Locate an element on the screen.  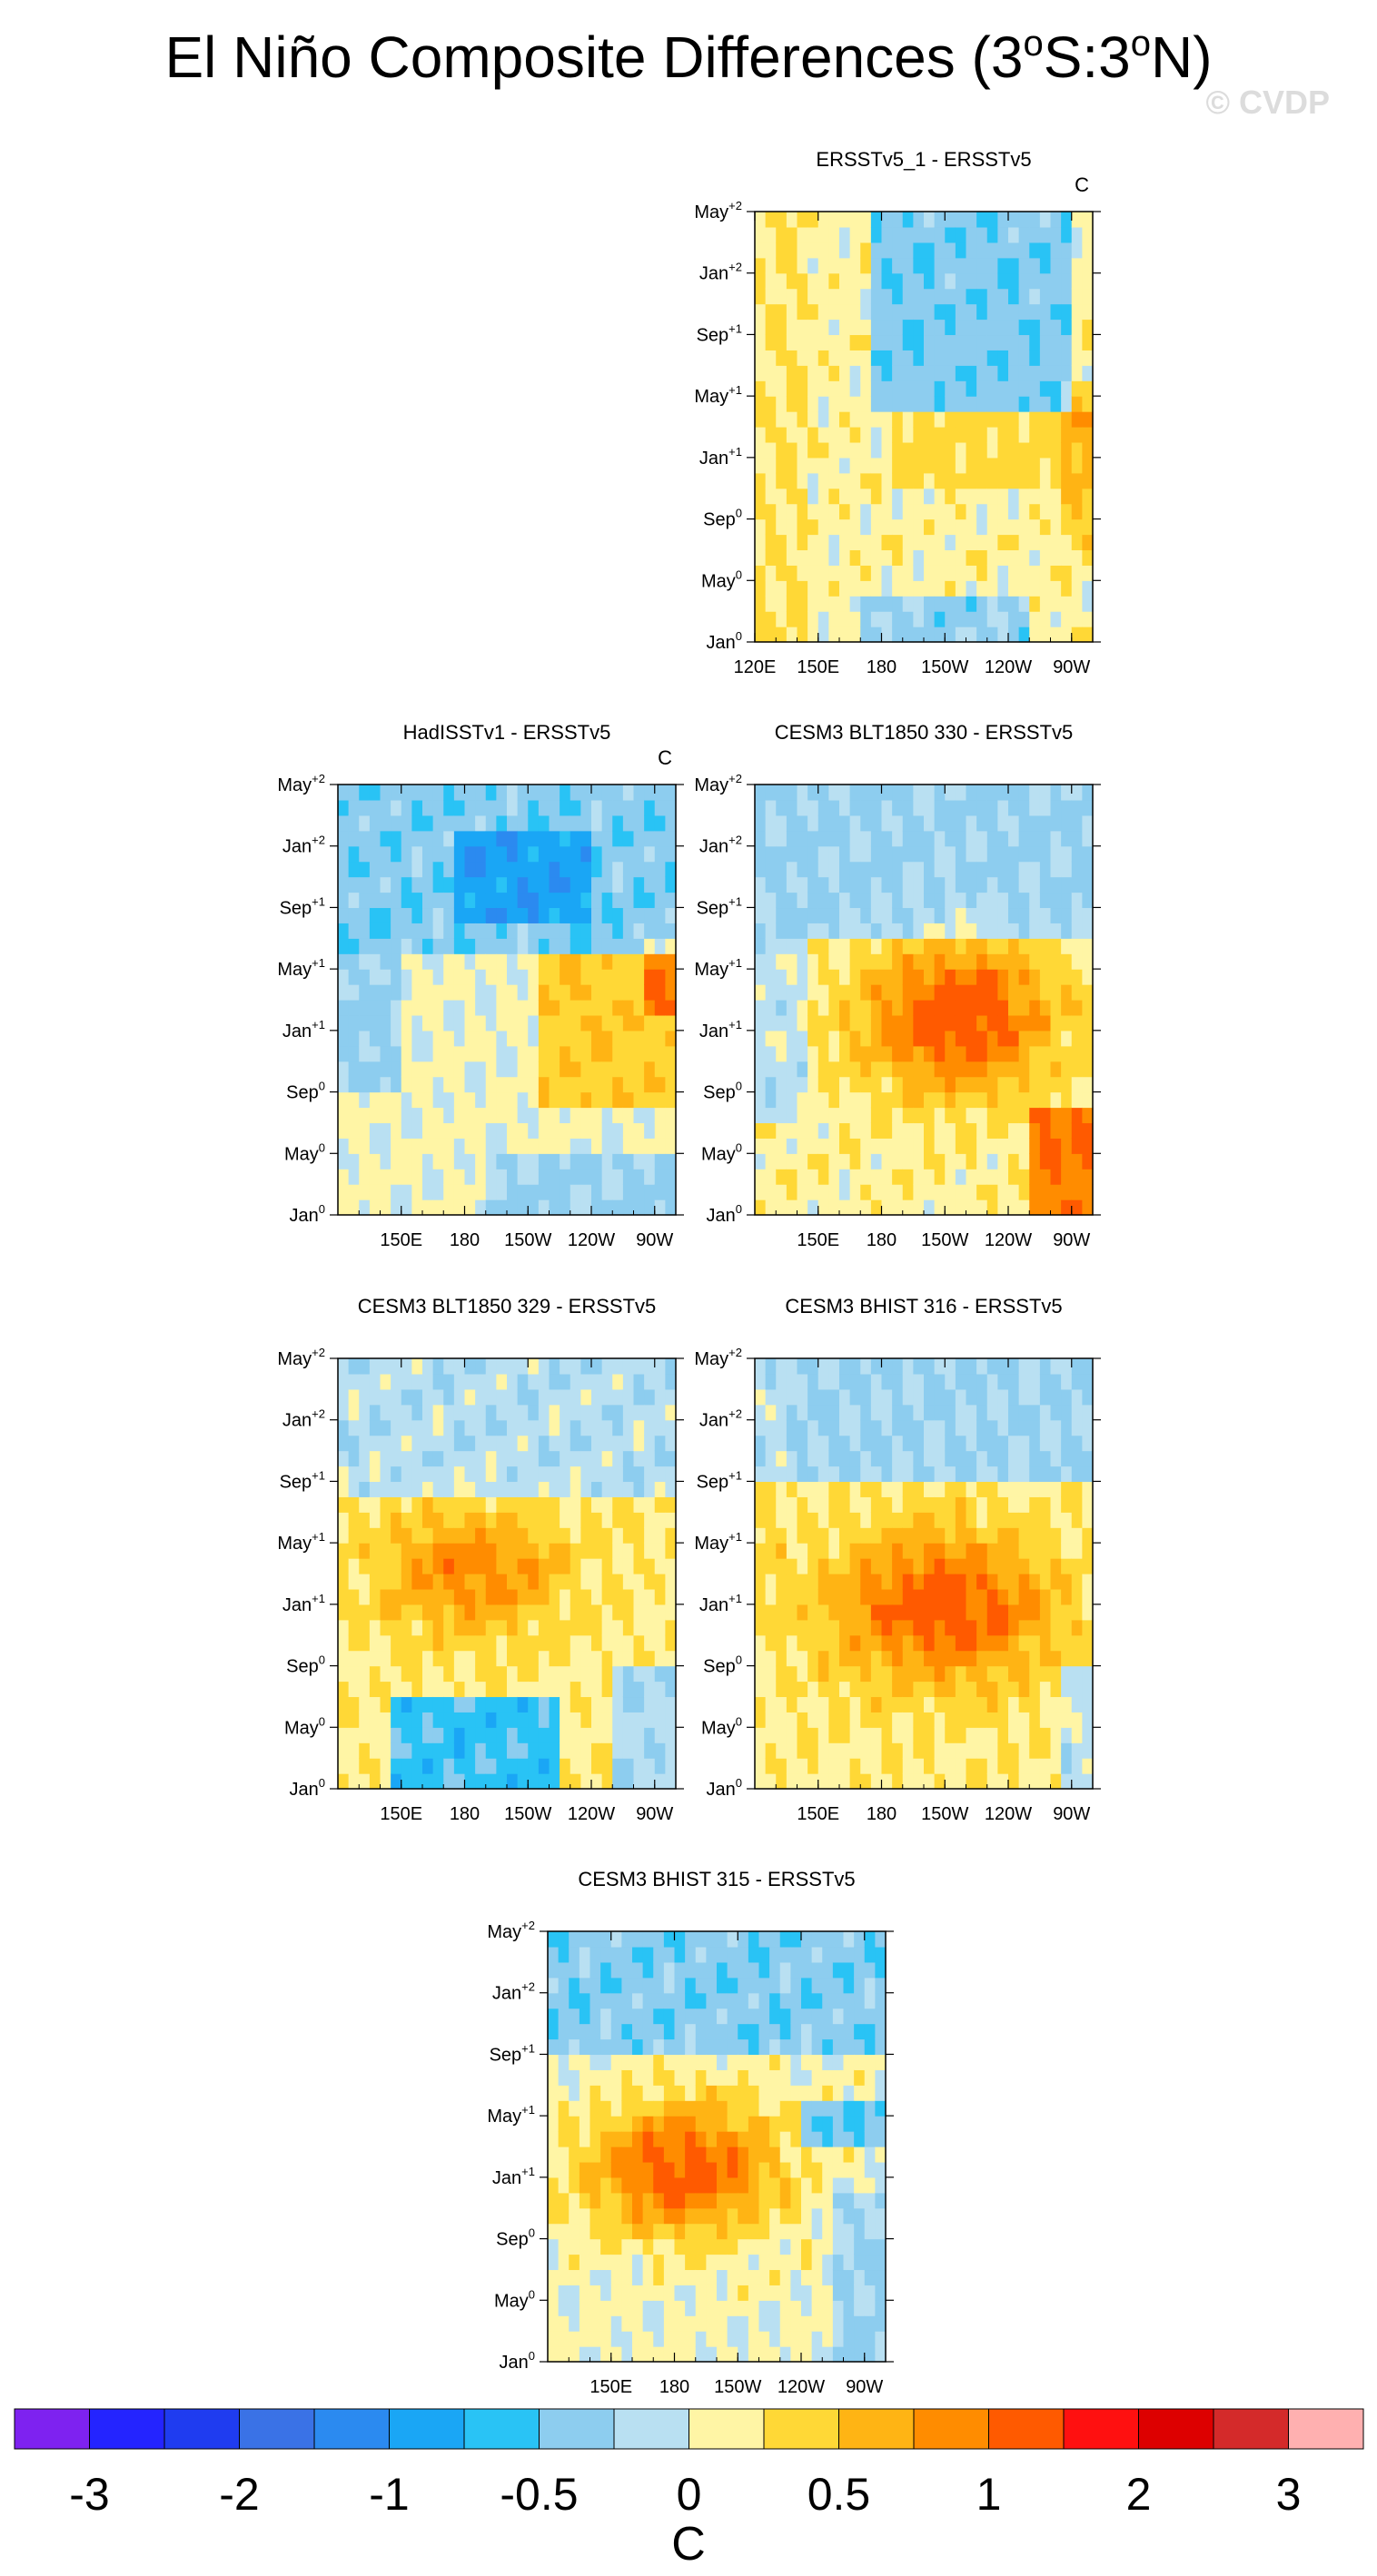
title-degree-south: o is located at coordinates (1033, 44).